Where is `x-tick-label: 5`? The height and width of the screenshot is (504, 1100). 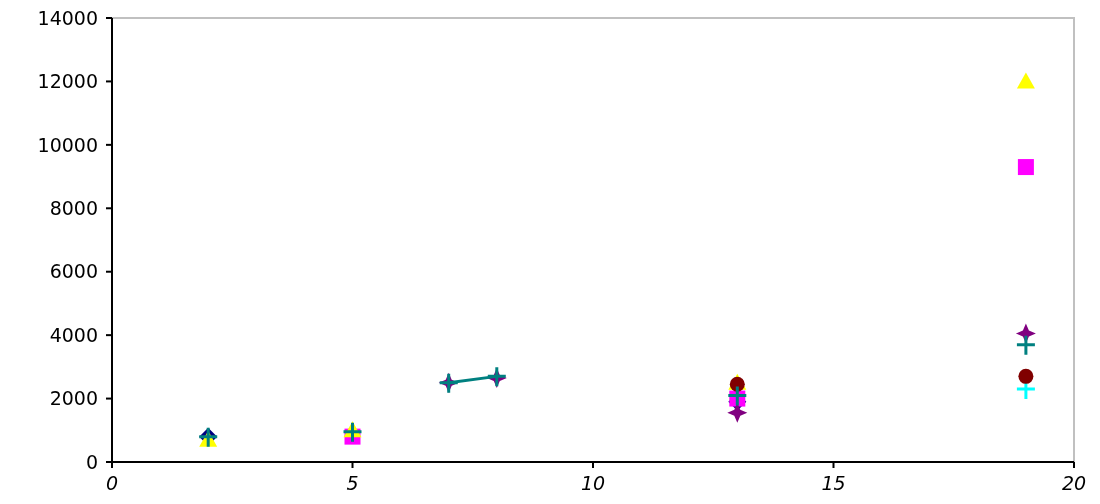 x-tick-label: 5 is located at coordinates (352, 483).